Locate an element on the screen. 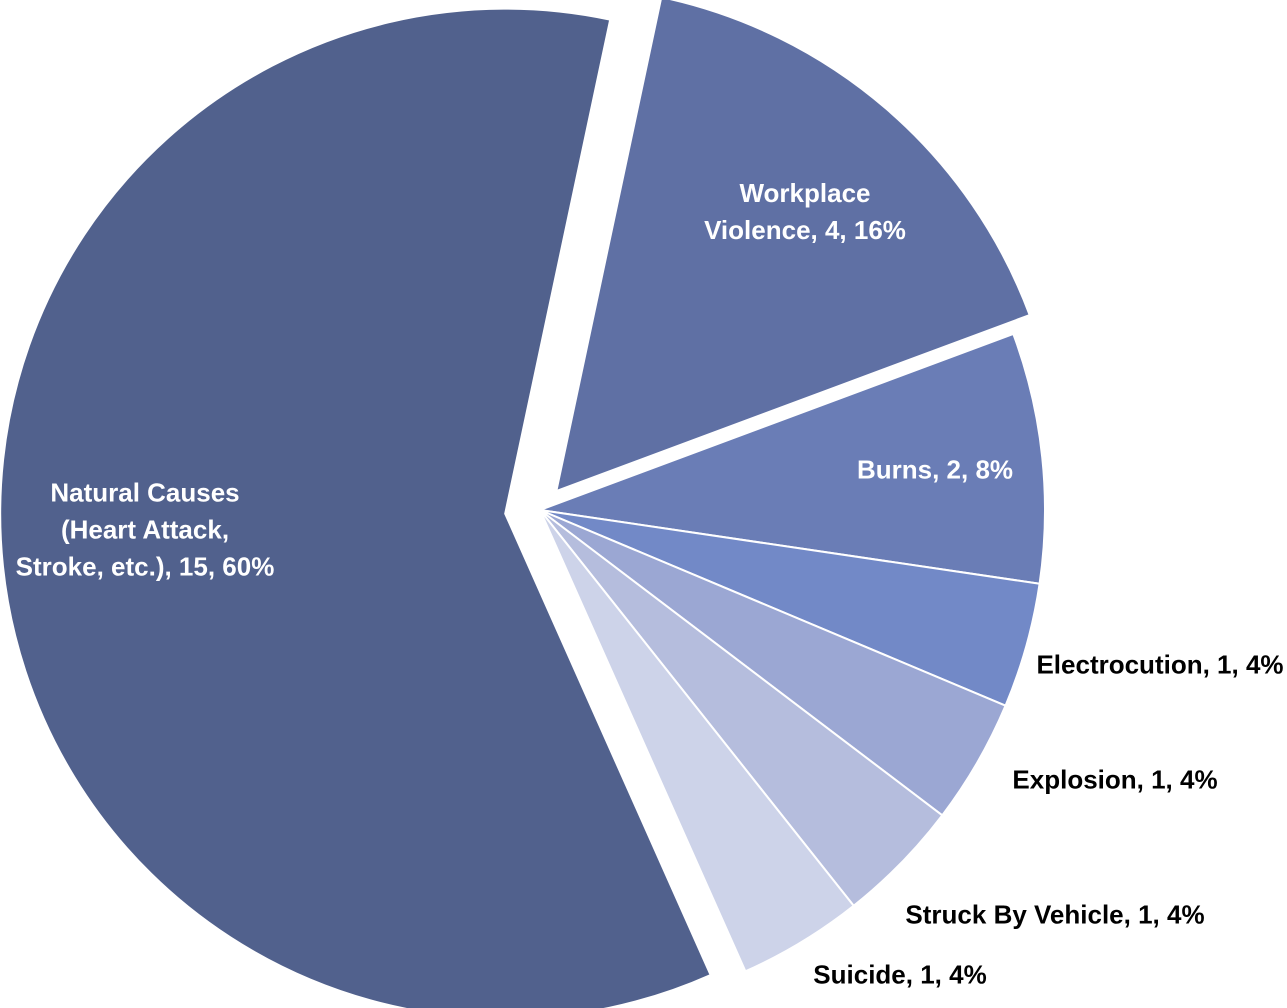  data-label: Electrocution, 1, 4% is located at coordinates (1160, 664).